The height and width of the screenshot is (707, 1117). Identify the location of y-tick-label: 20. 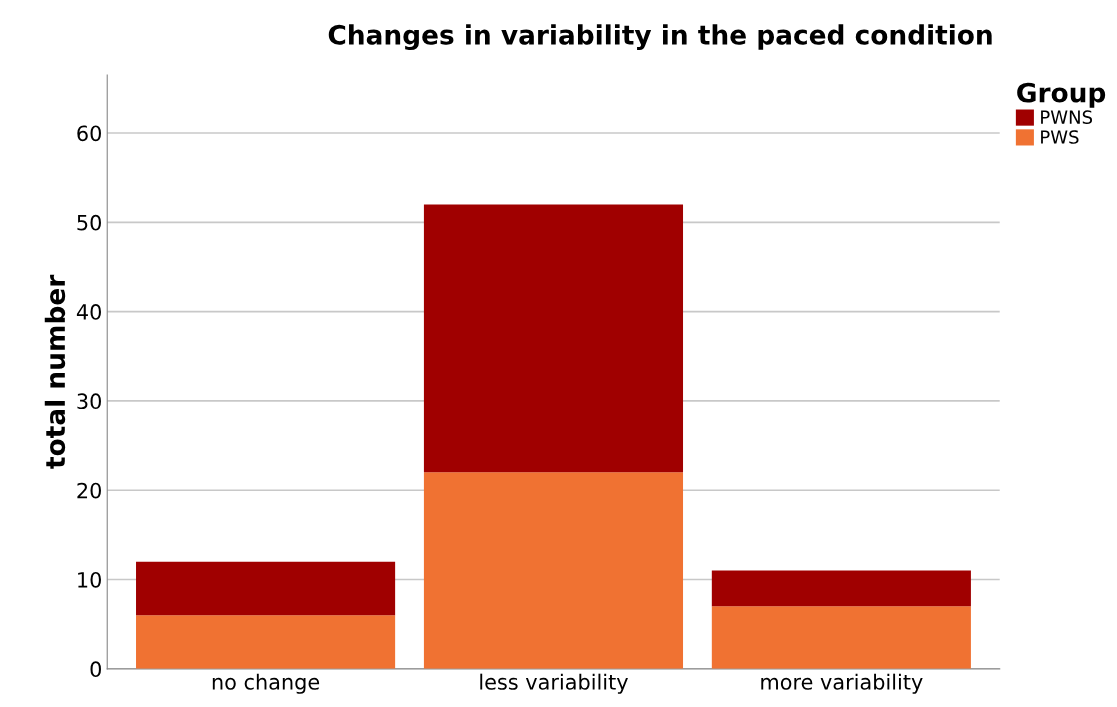
(89, 490).